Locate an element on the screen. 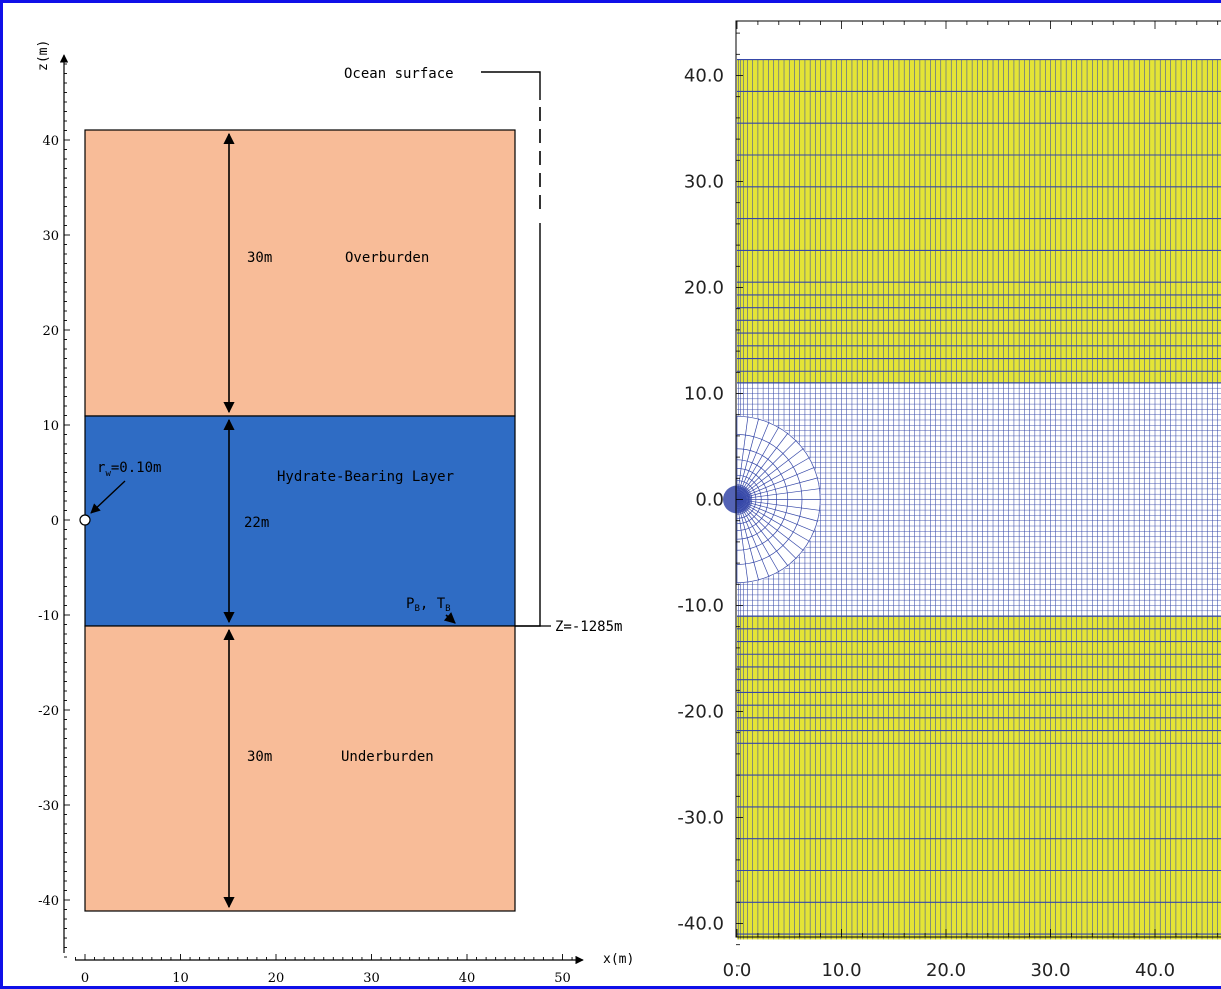  z-axis-tick-label: -30 is located at coordinates (48, 806).